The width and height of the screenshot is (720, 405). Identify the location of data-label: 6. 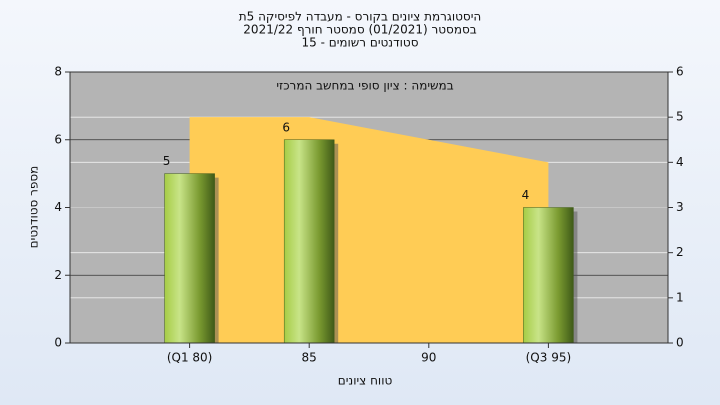
(286, 127).